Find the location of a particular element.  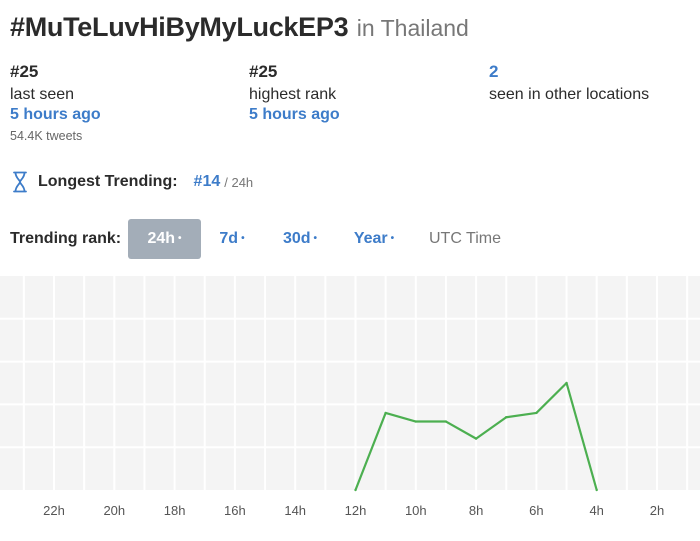

x-tick-label: 10h is located at coordinates (416, 510).